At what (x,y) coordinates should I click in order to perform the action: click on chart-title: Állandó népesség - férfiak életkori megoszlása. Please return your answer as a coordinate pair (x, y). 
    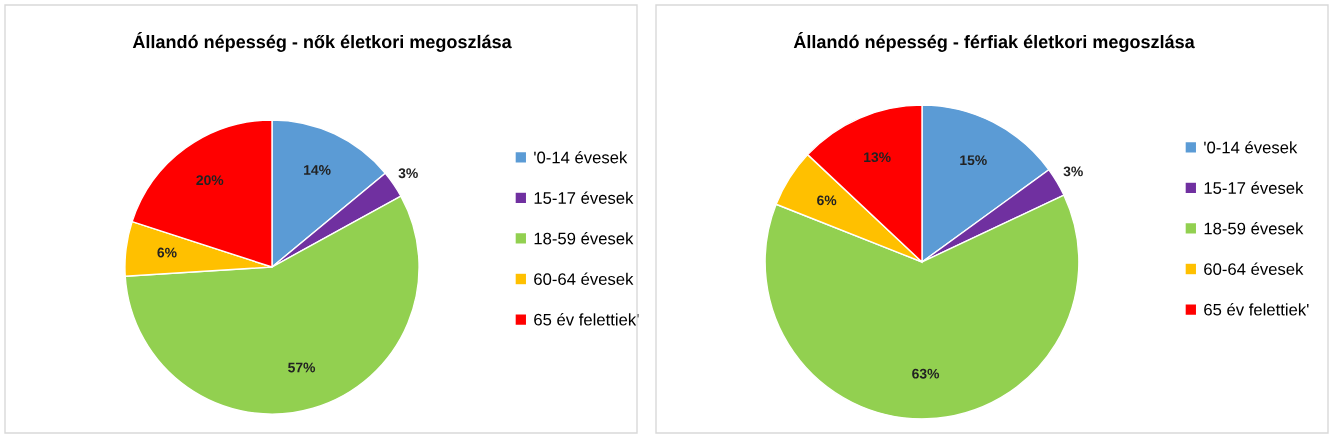
    Looking at the image, I should click on (994, 42).